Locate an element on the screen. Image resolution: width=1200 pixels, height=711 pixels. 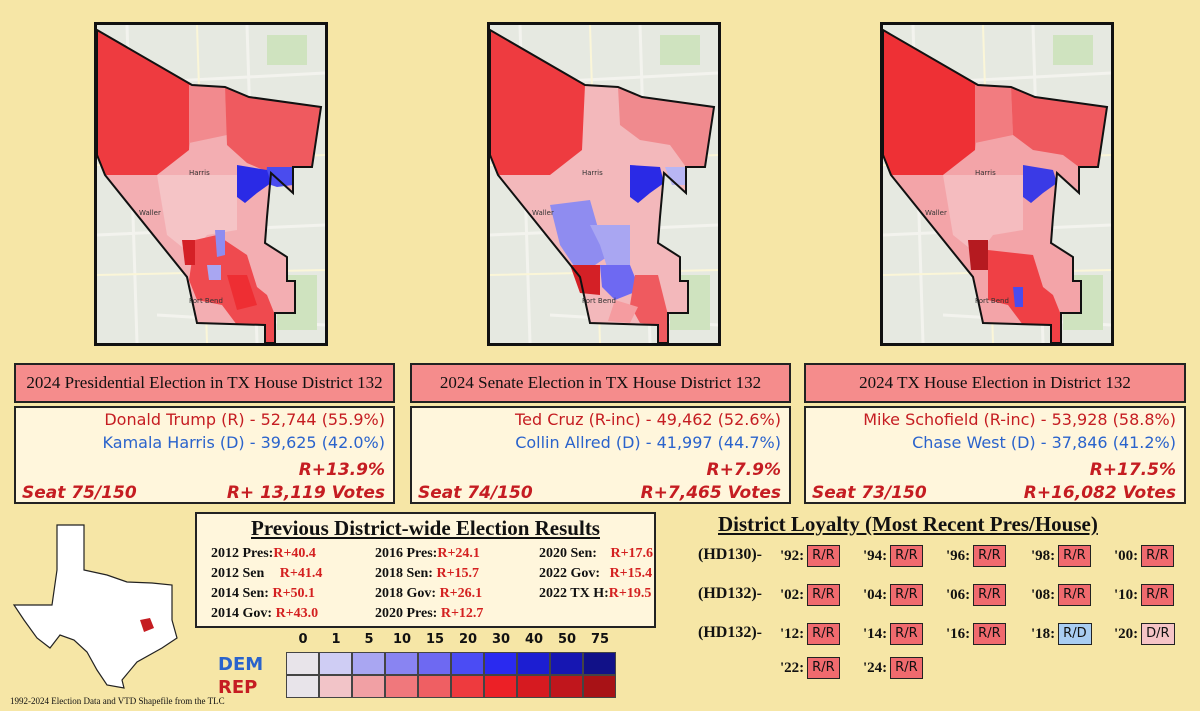
loyalty-item: '04: R/R is located at coordinates (893, 595).